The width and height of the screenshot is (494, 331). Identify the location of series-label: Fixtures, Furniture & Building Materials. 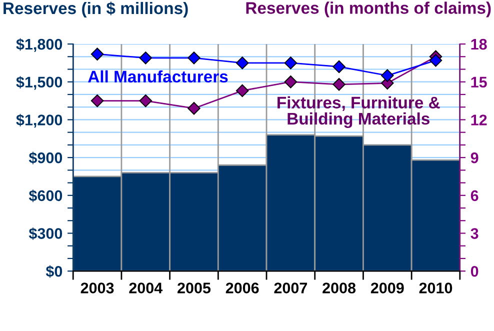
(359, 112).